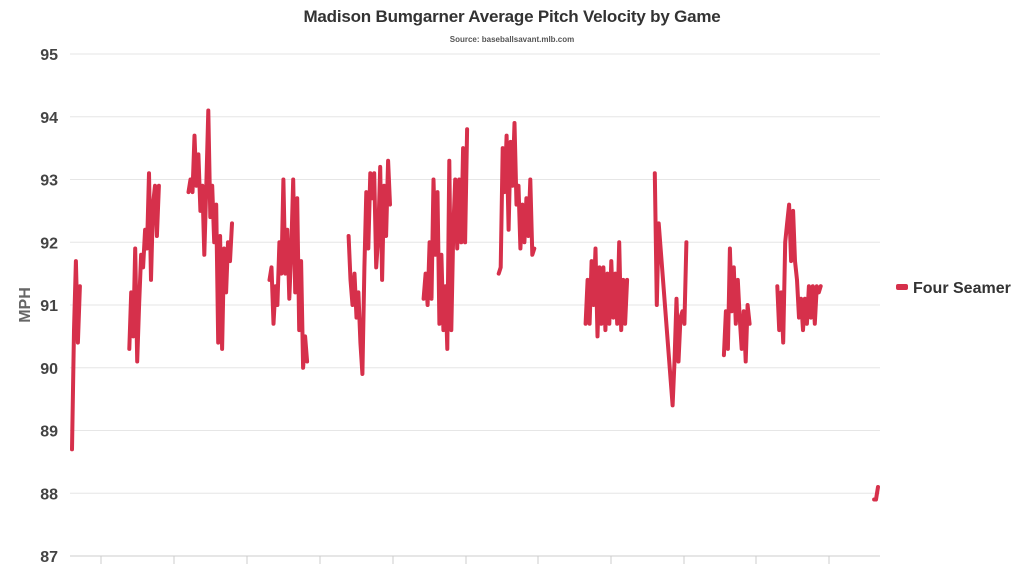 The height and width of the screenshot is (576, 1024). I want to click on y-tick-label: 92, so click(49, 243).